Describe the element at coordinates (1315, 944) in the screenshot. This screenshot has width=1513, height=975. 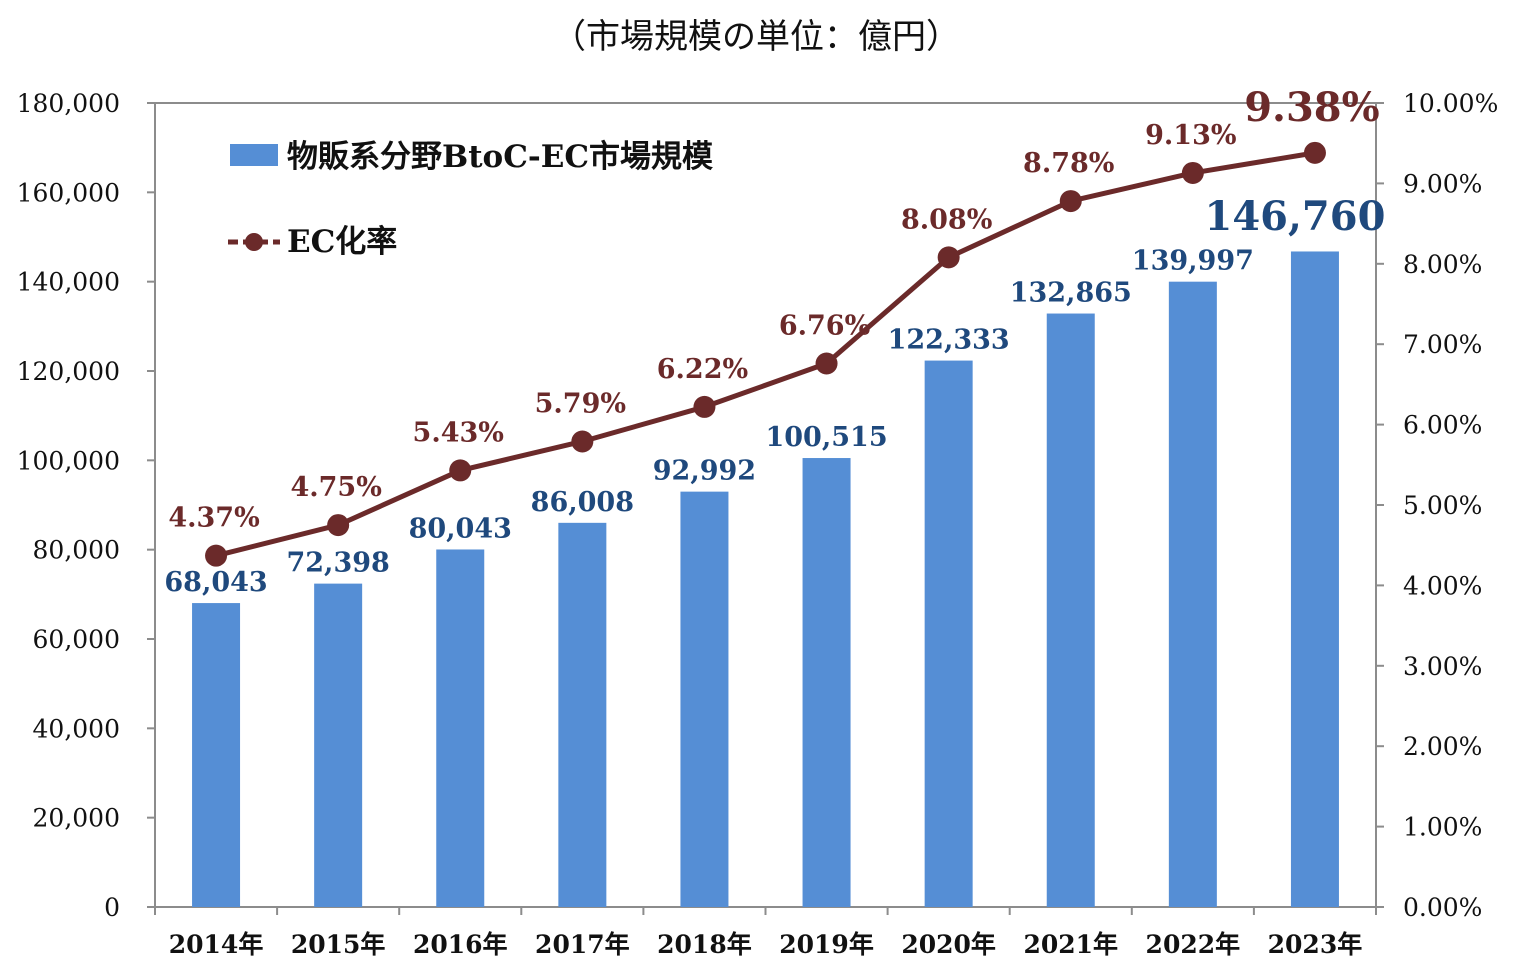
I see `x-tick-label: 2023年` at that location.